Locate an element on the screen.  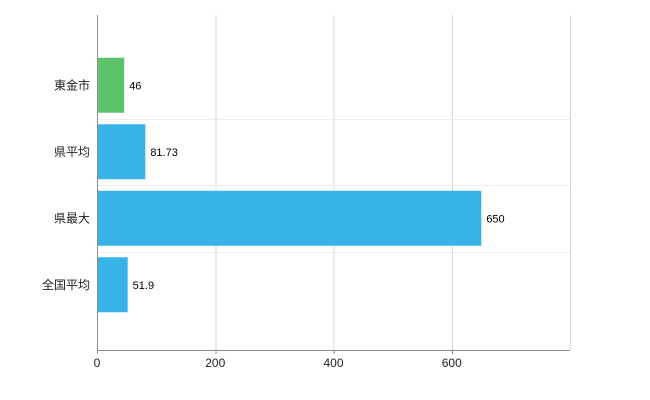
x-tick-label: 600 is located at coordinates (452, 363).